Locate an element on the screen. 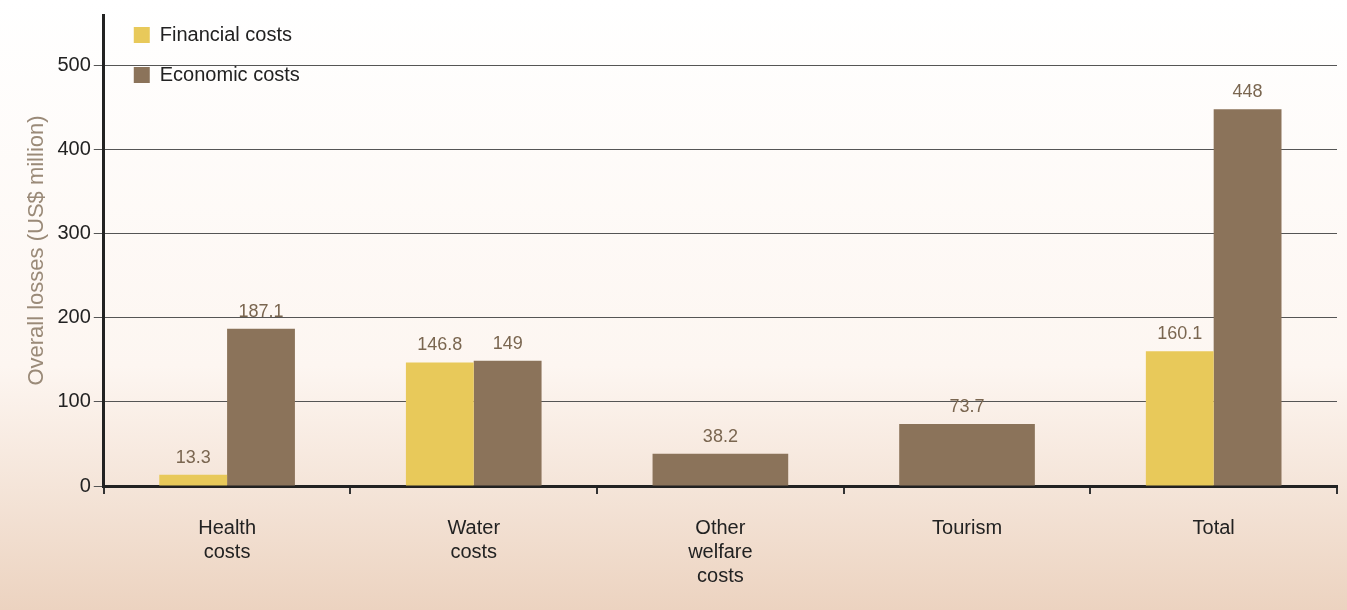 The width and height of the screenshot is (1347, 610). data-label: 146.8 is located at coordinates (440, 344).